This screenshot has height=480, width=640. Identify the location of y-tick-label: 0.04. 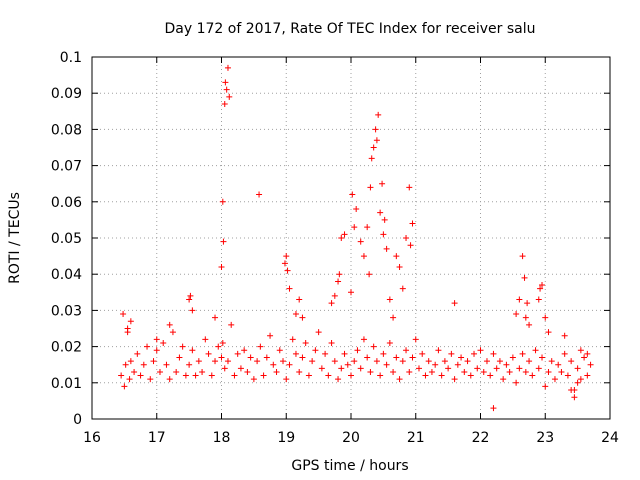
(66, 275).